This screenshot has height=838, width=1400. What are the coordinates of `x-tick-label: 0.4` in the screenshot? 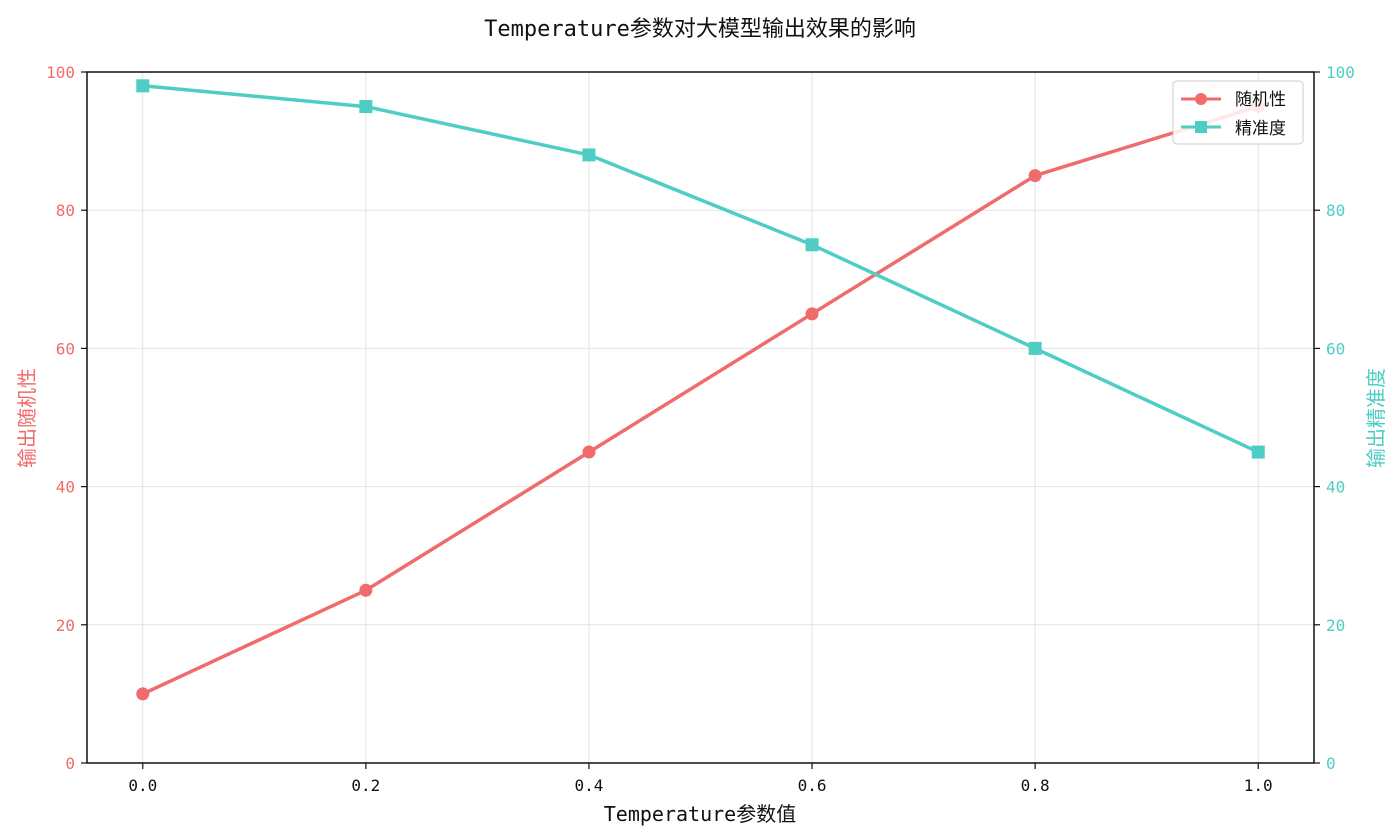 It's located at (589, 785).